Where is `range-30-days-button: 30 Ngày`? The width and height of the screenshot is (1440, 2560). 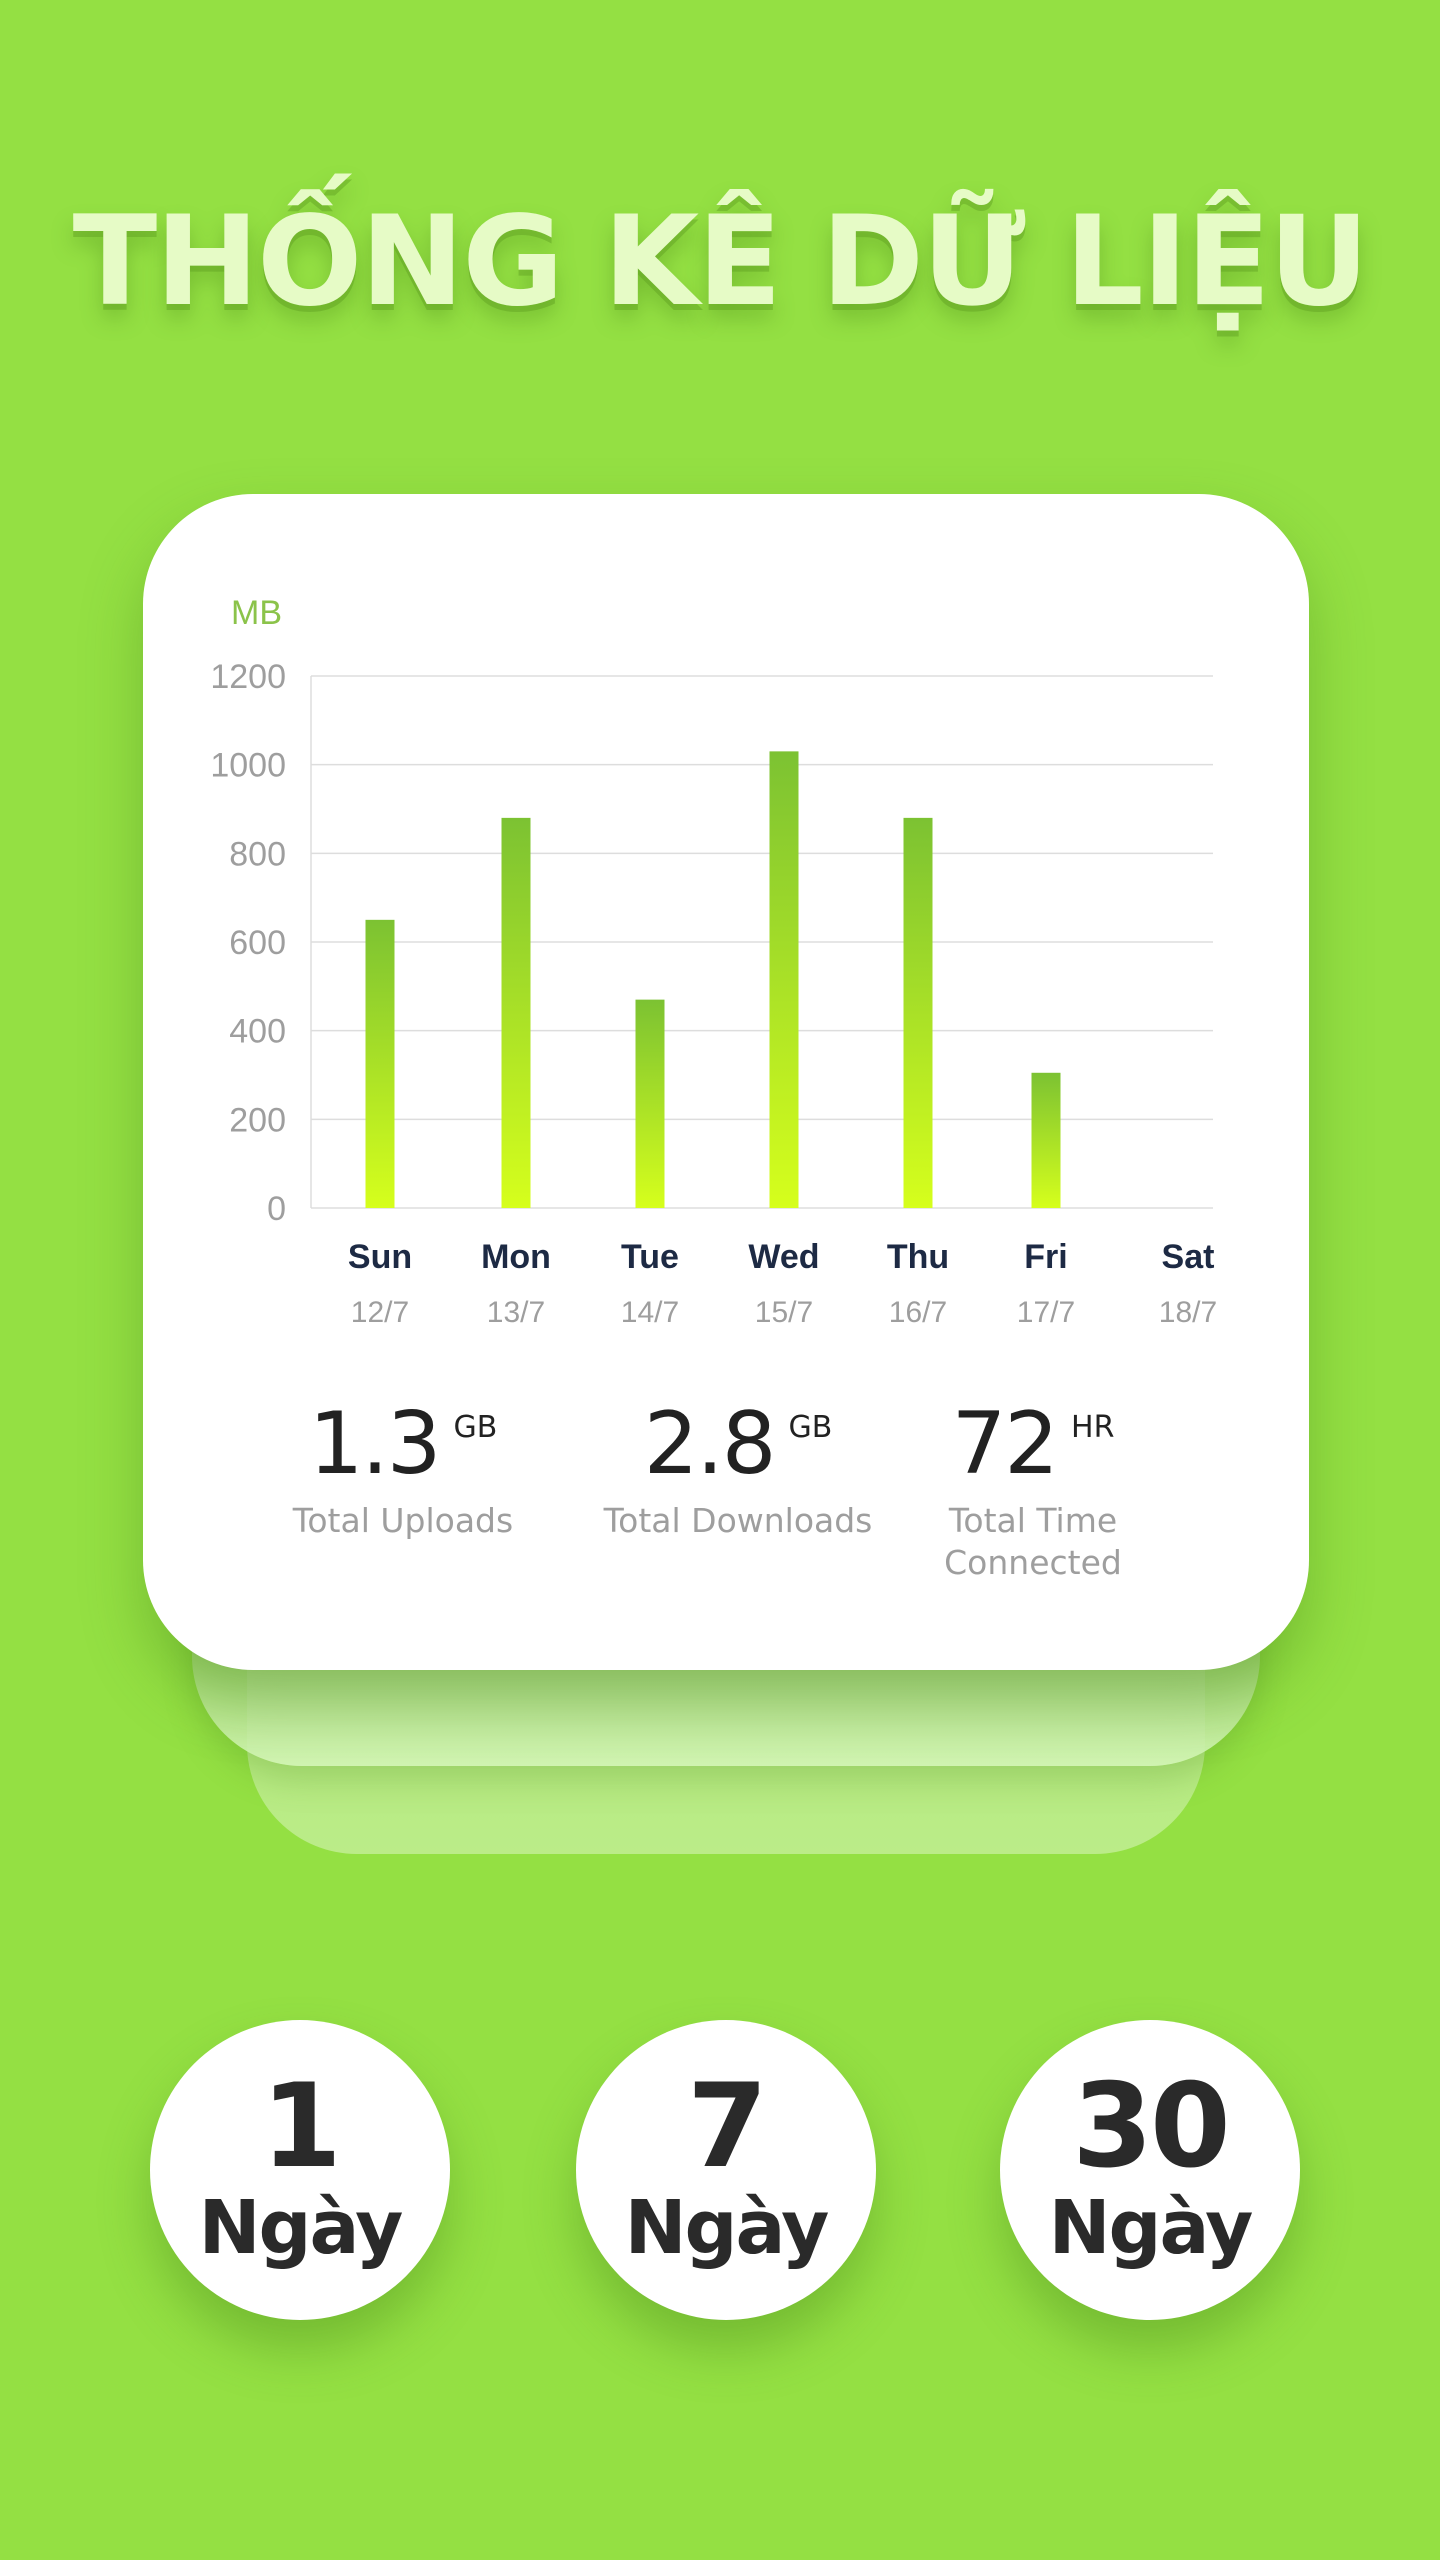 range-30-days-button: 30 Ngày is located at coordinates (1150, 2170).